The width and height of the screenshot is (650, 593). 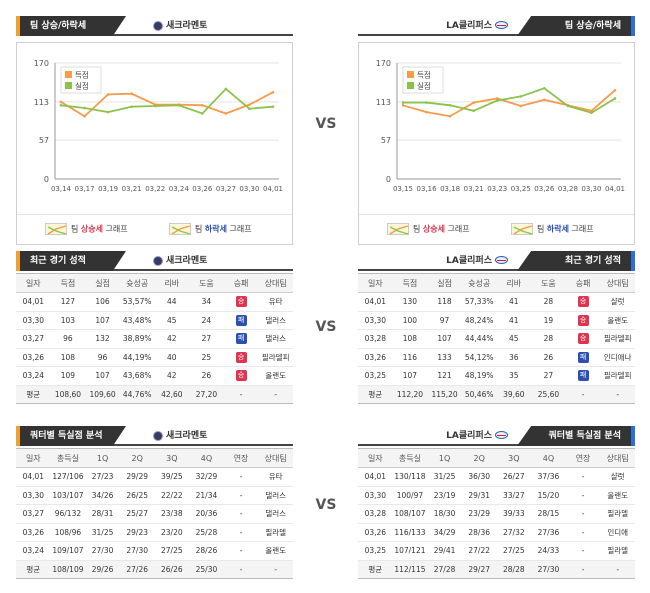 I want to click on x-tick-label: 03,23, so click(x=497, y=189).